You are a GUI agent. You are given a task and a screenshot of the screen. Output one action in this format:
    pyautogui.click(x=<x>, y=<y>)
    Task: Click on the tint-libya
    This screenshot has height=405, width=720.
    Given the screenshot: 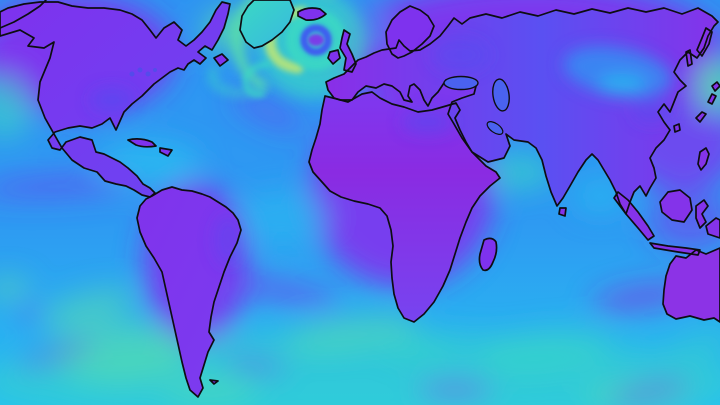 What is the action you would take?
    pyautogui.click(x=428, y=122)
    